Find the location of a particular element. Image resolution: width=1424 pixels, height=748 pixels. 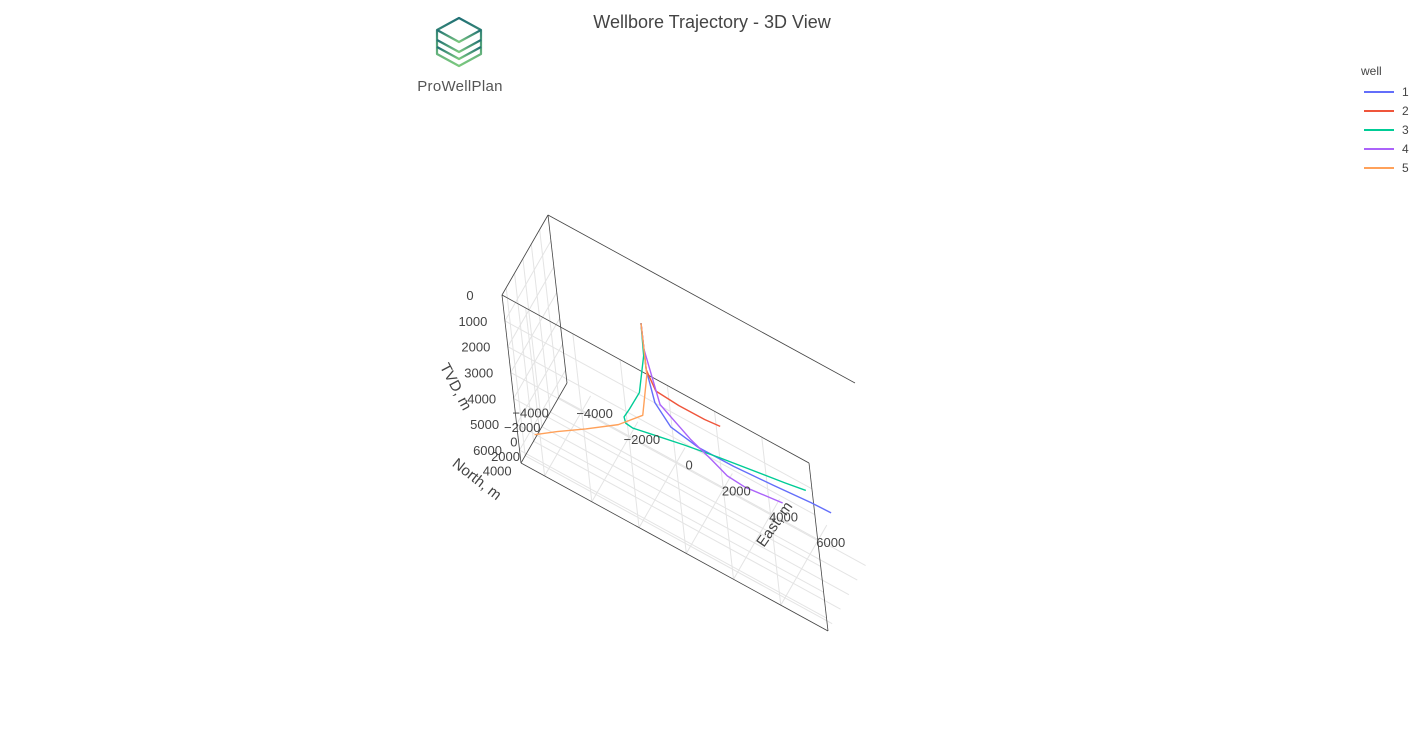

legend-item-well-4: 4 is located at coordinates (1384, 148).